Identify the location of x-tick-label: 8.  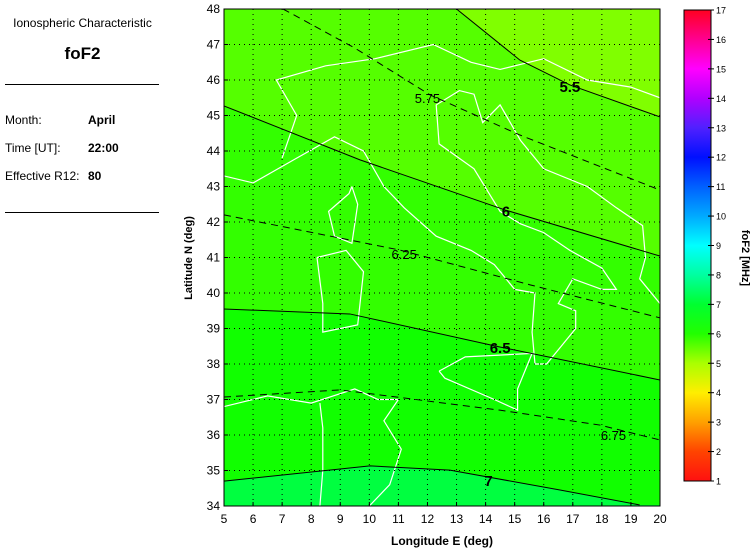
(311, 519).